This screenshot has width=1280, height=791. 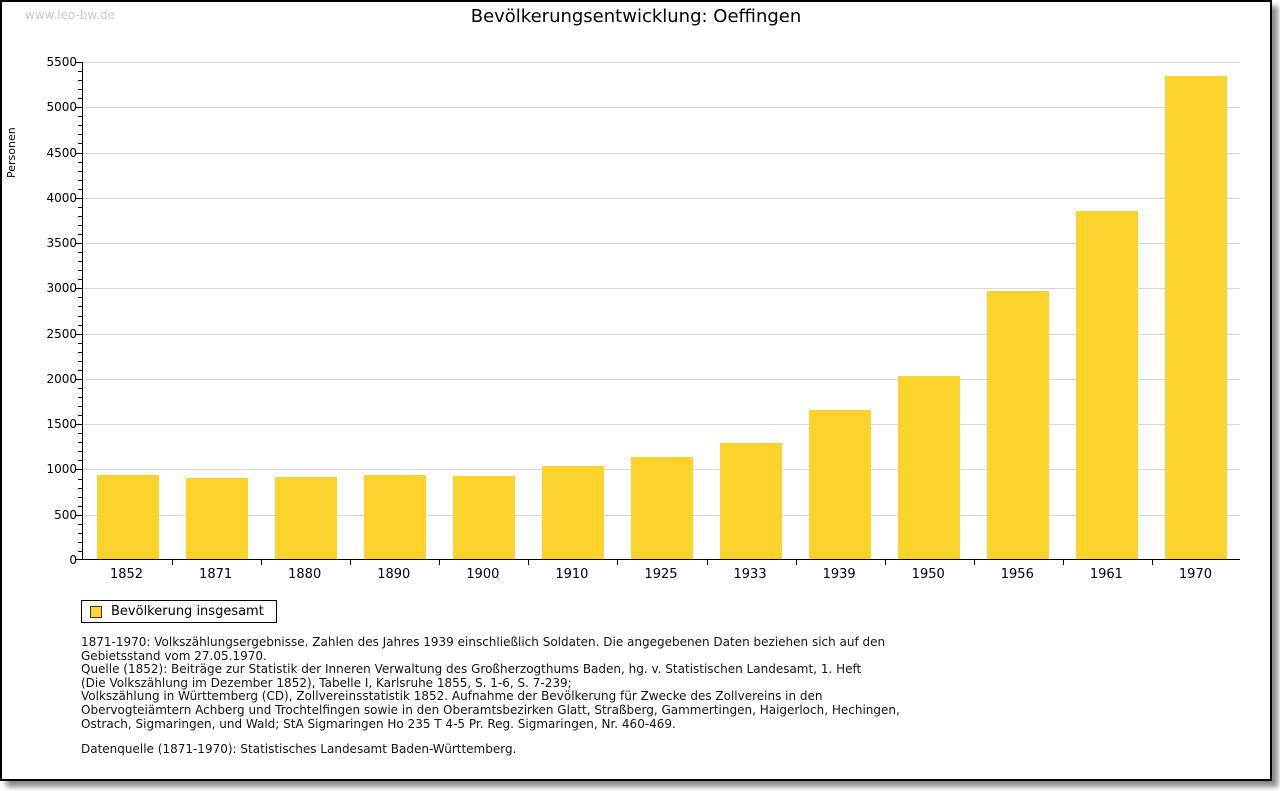 I want to click on bar-1925, so click(x=662, y=508).